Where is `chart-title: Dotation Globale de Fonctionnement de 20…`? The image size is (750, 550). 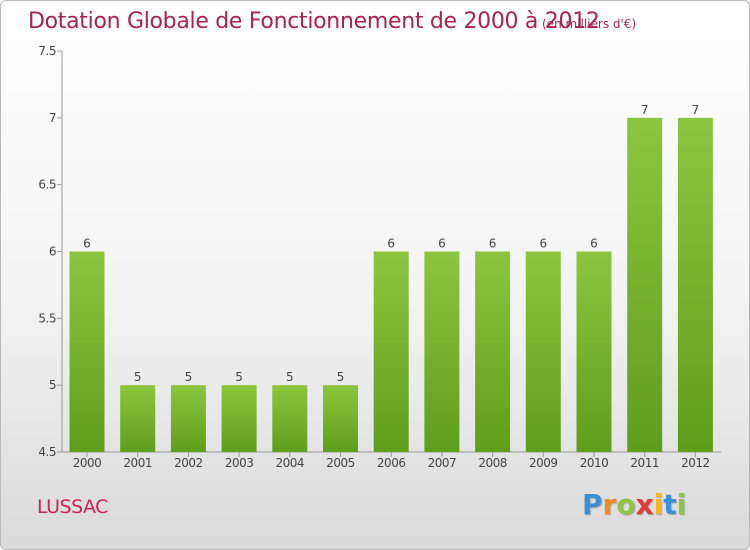
chart-title: Dotation Globale de Fonctionnement de 20… is located at coordinates (314, 21).